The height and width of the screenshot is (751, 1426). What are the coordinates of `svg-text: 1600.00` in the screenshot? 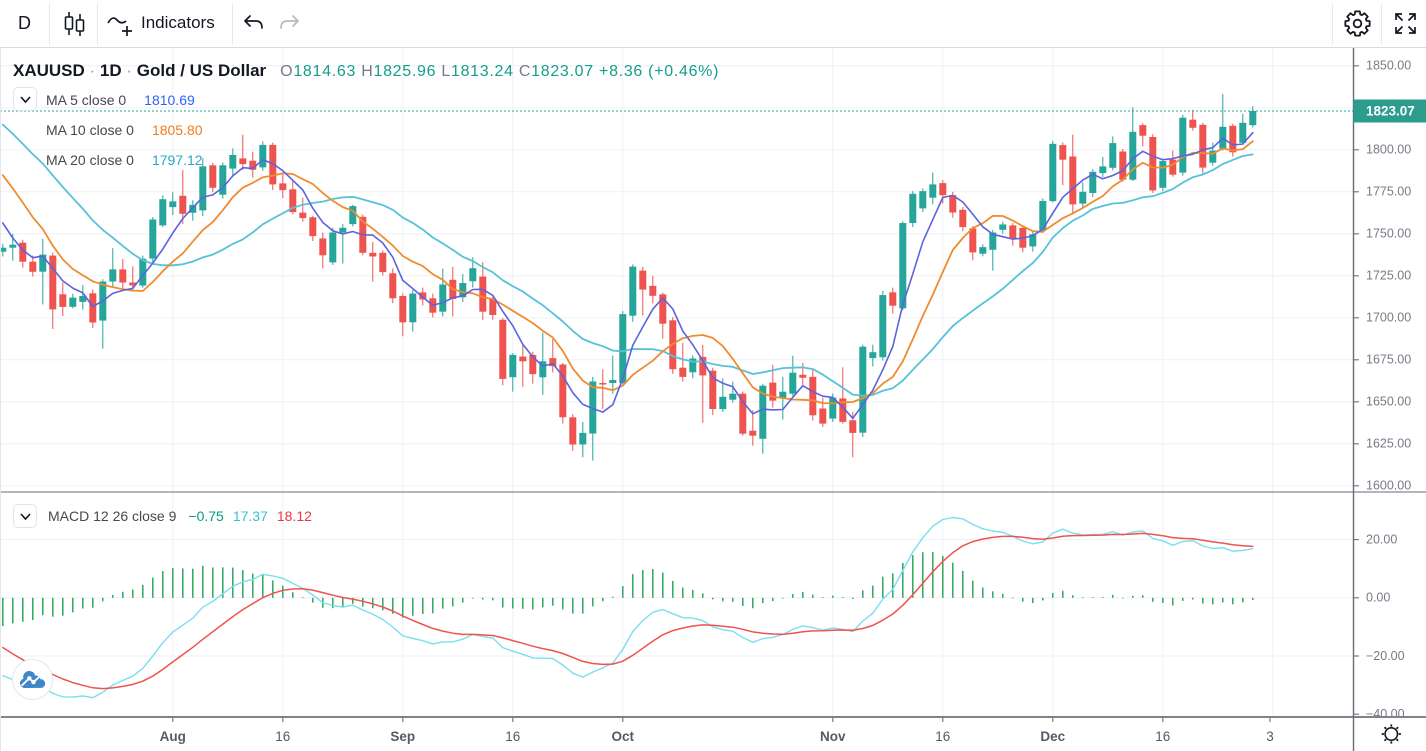 It's located at (1388, 486).